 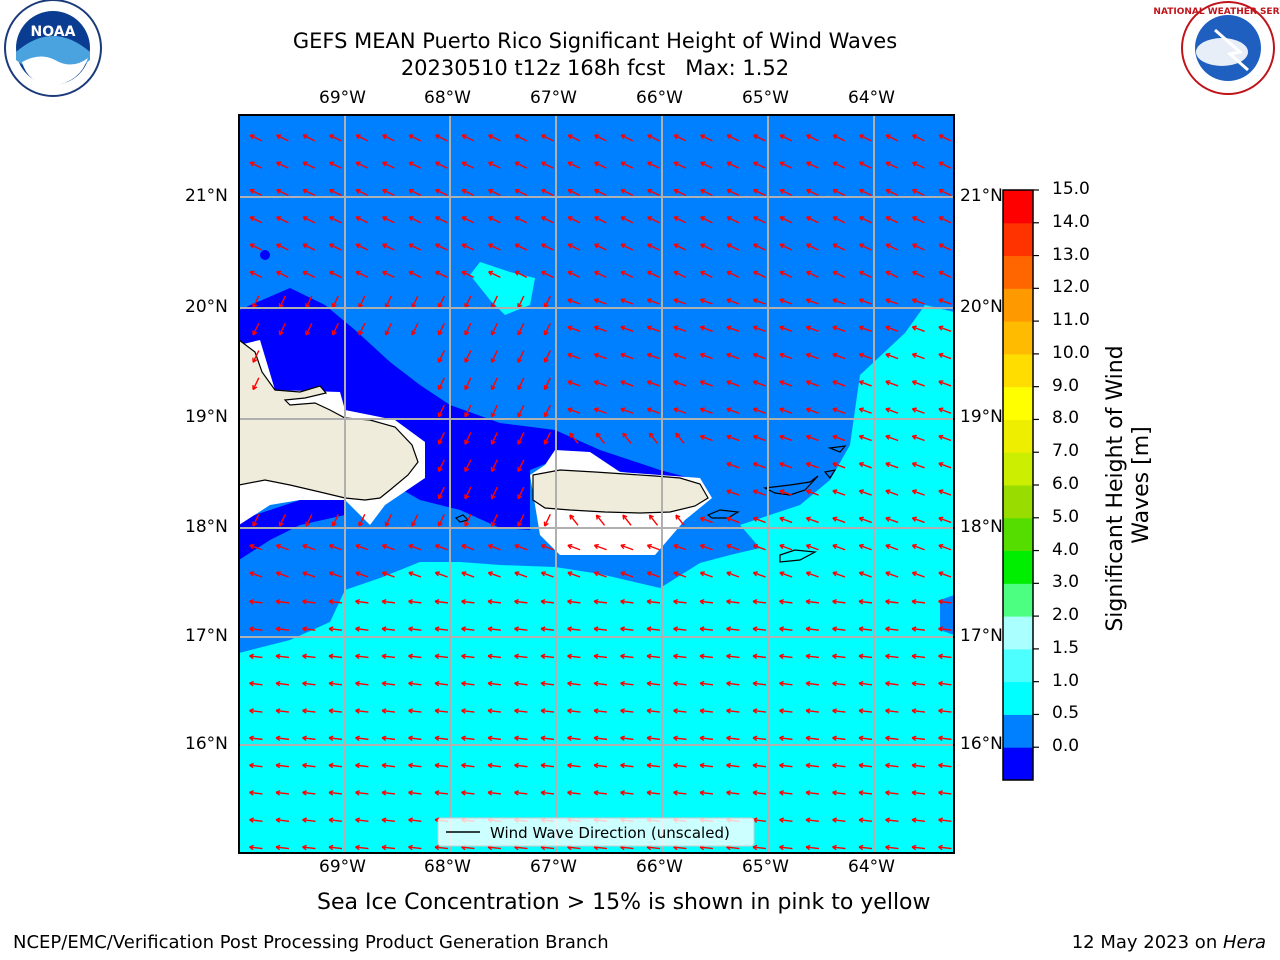 What do you see at coordinates (659, 98) in the screenshot?
I see `lon-label-top: 66°W` at bounding box center [659, 98].